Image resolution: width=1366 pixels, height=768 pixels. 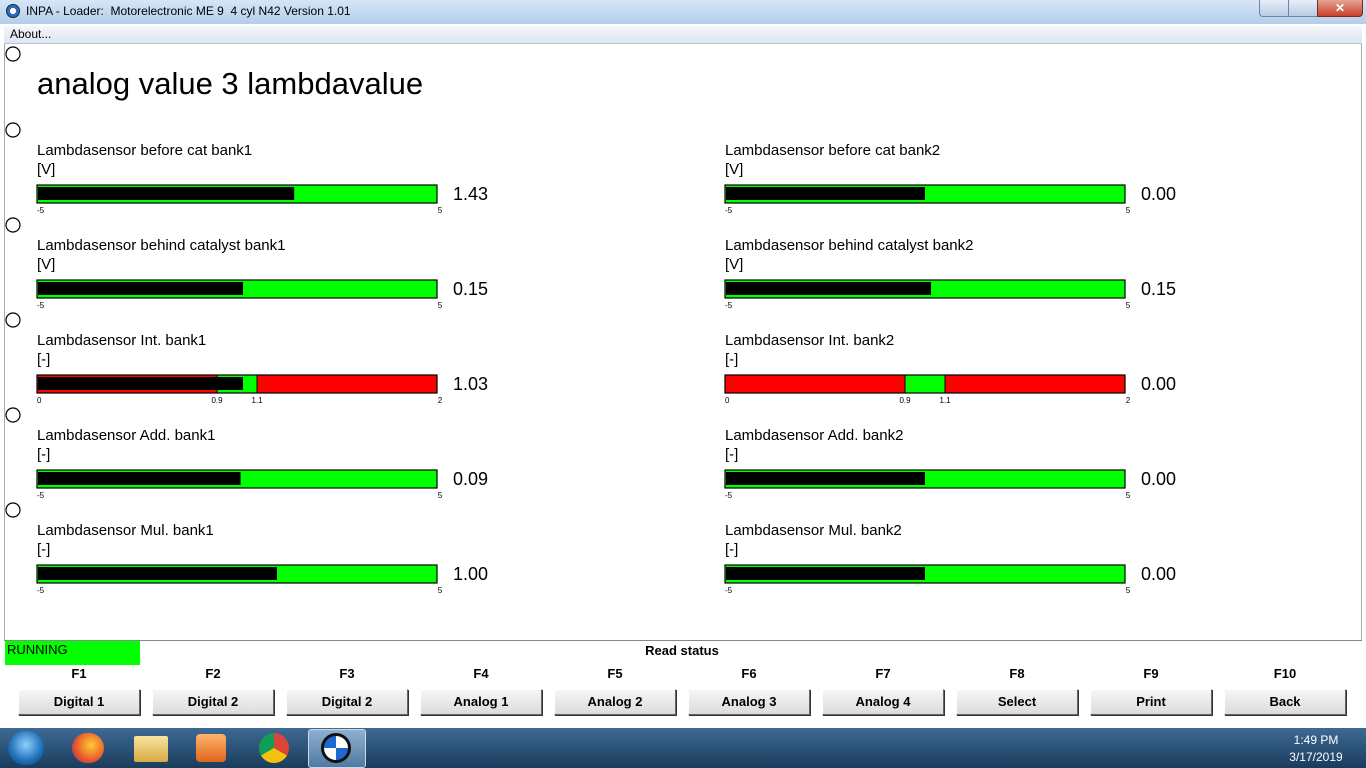 What do you see at coordinates (1017, 702) in the screenshot?
I see `function-button: Select` at bounding box center [1017, 702].